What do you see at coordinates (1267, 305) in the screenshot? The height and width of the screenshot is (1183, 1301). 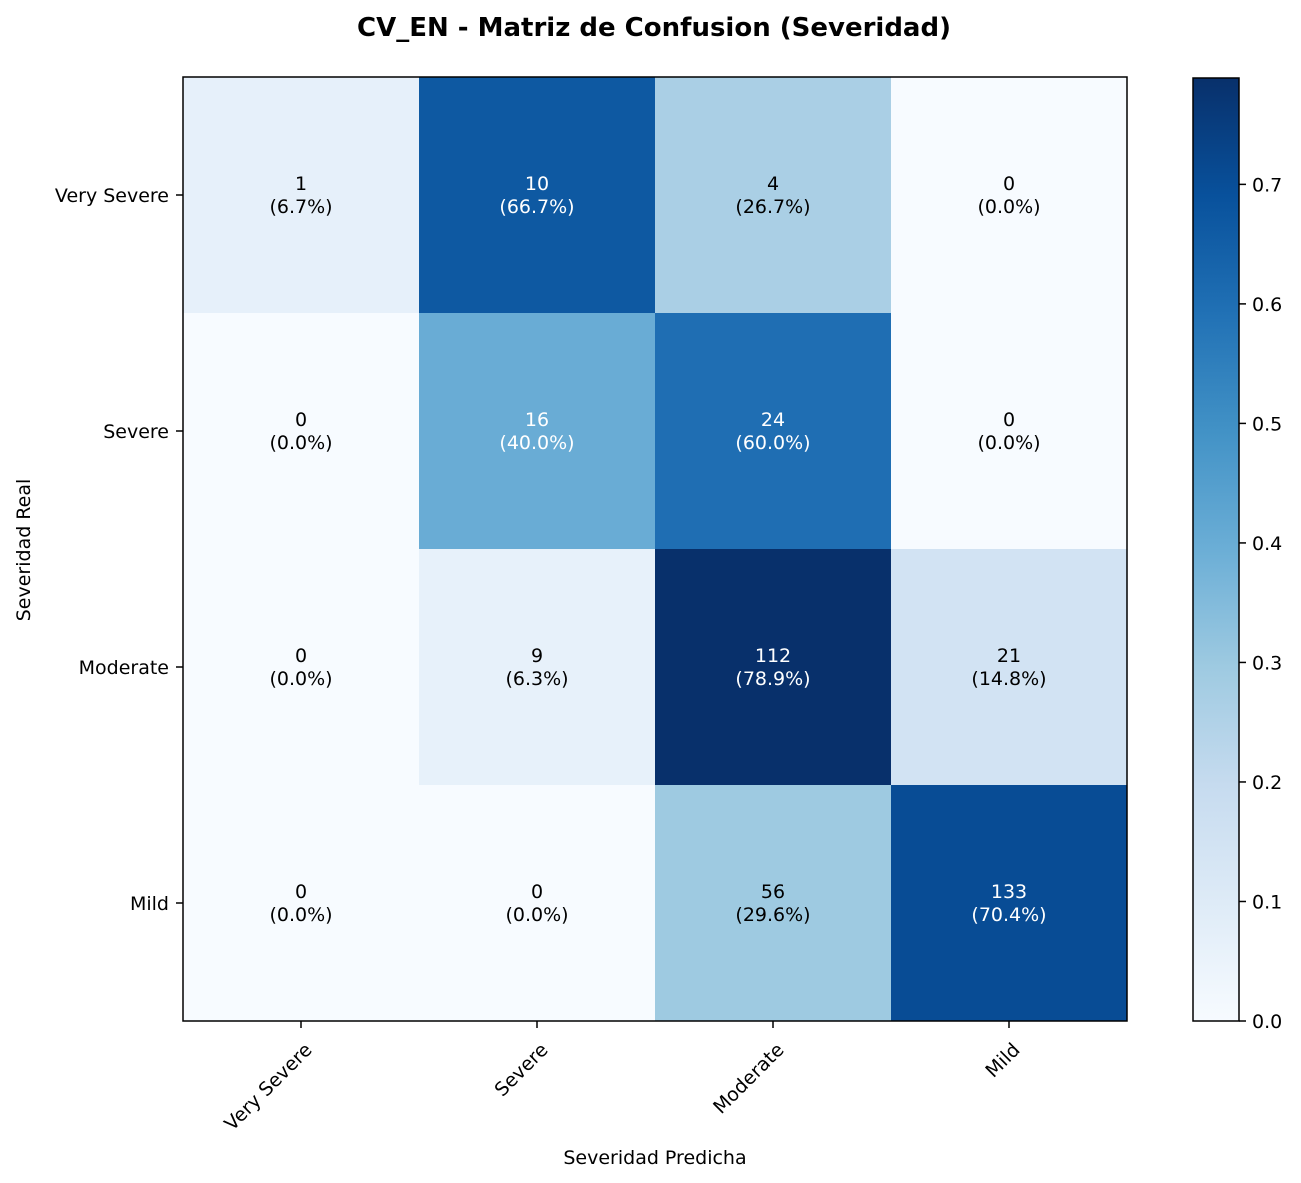 I see `colorbar-tick-label: 0.6` at bounding box center [1267, 305].